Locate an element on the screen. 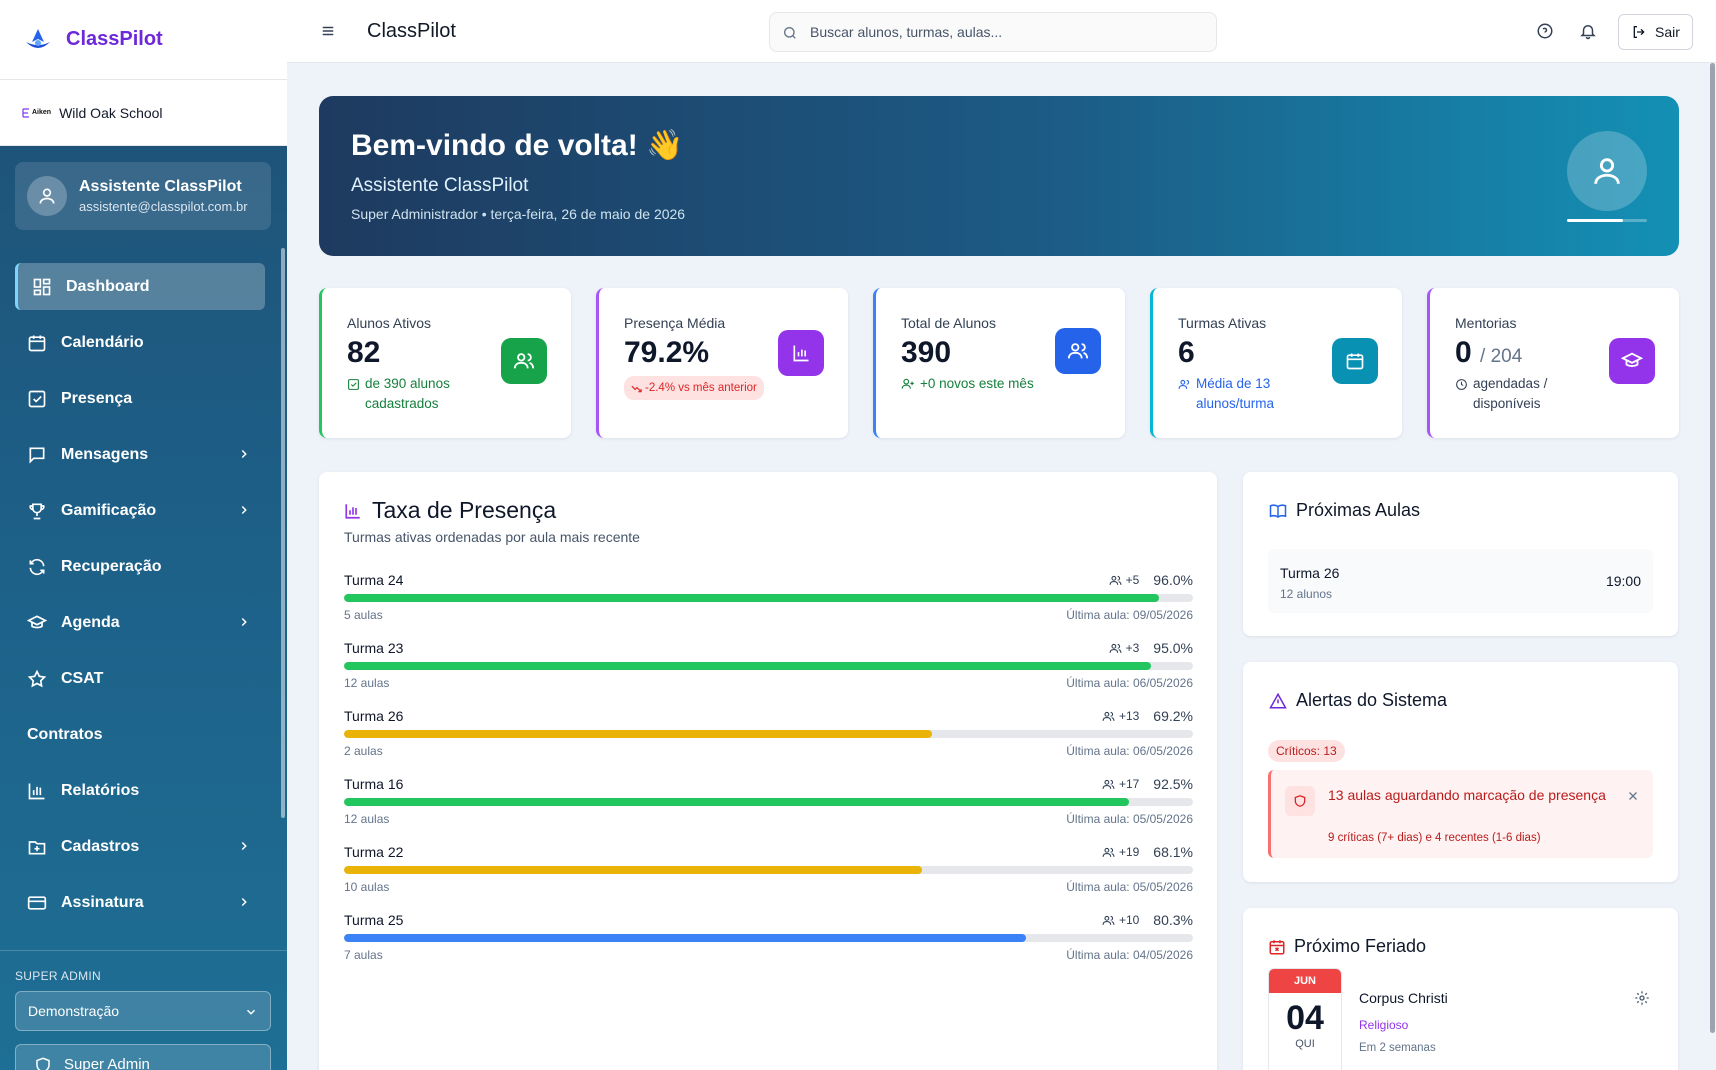  menu-icon is located at coordinates (328, 31).